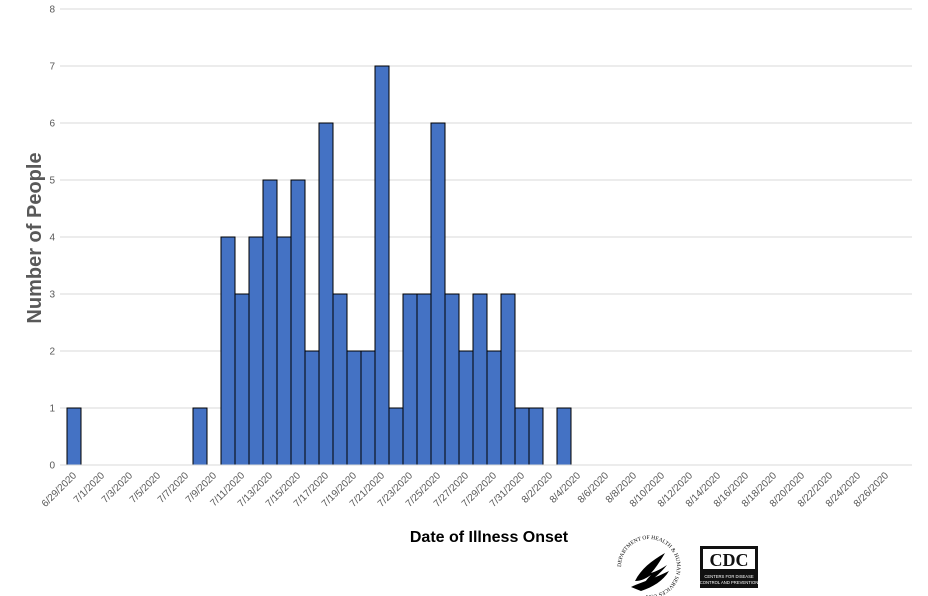 The height and width of the screenshot is (596, 928). What do you see at coordinates (340, 379) in the screenshot?
I see `bar-7-18-2020` at bounding box center [340, 379].